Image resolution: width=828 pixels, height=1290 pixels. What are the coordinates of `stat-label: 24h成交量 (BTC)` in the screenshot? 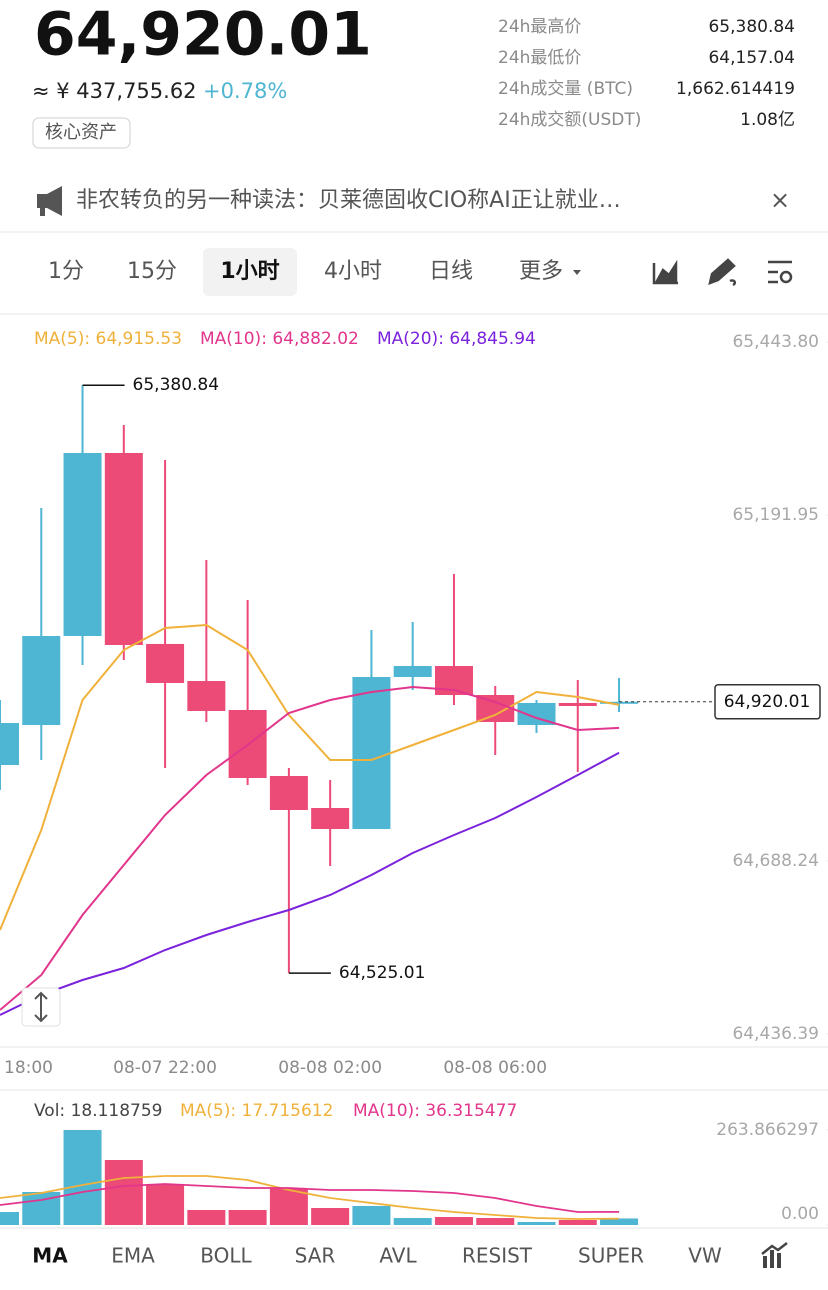 It's located at (565, 89).